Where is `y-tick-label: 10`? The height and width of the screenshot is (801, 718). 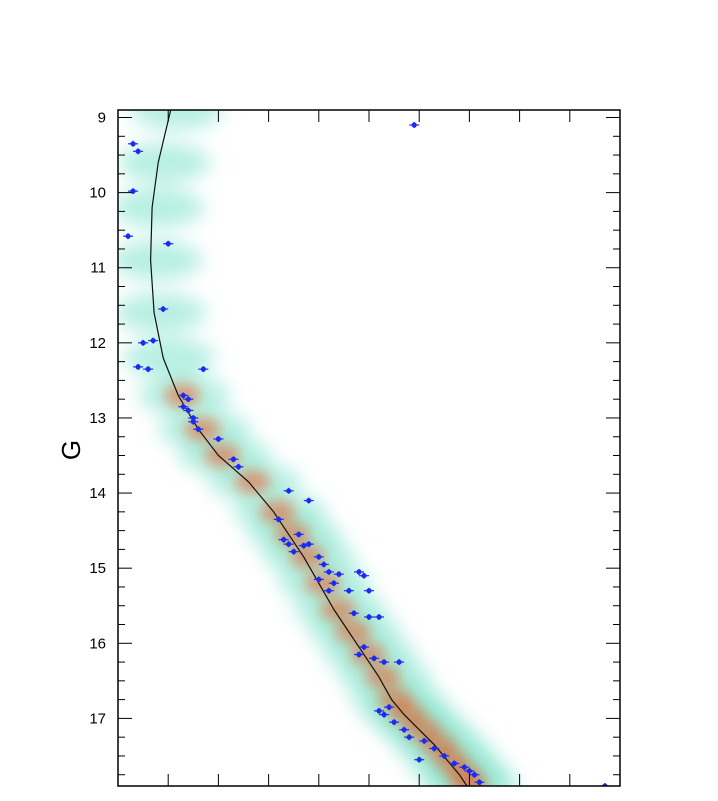 y-tick-label: 10 is located at coordinates (97, 193).